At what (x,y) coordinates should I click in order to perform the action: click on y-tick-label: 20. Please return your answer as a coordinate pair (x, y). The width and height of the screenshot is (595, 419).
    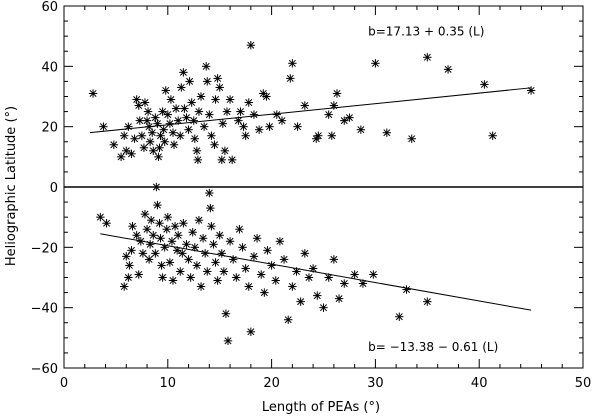
    Looking at the image, I should click on (49, 128).